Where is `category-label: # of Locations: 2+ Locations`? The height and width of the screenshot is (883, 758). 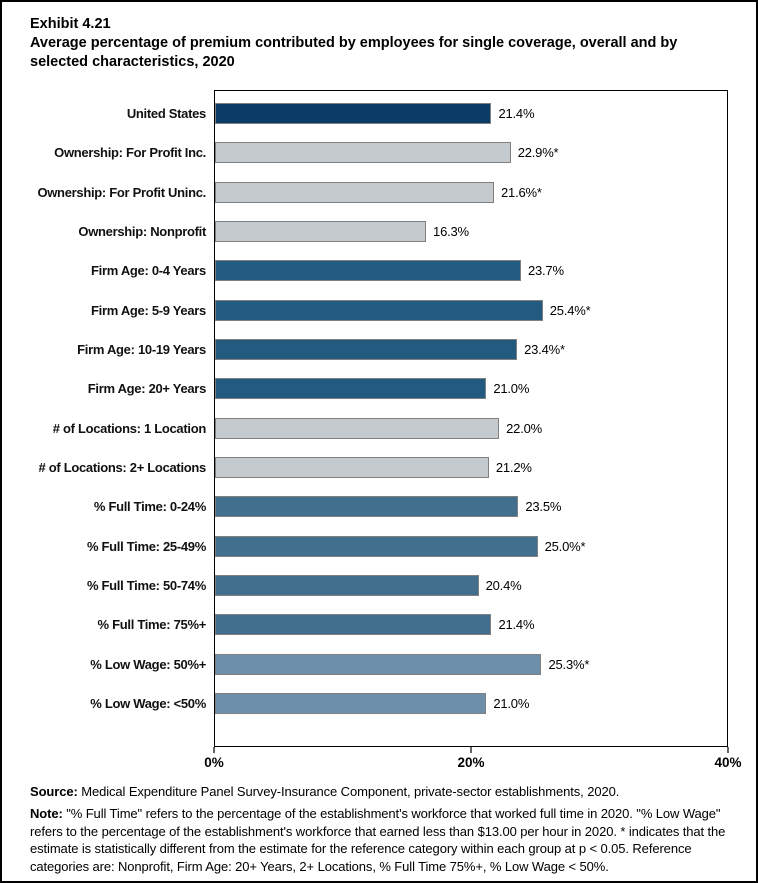
category-label: # of Locations: 2+ Locations is located at coordinates (122, 467).